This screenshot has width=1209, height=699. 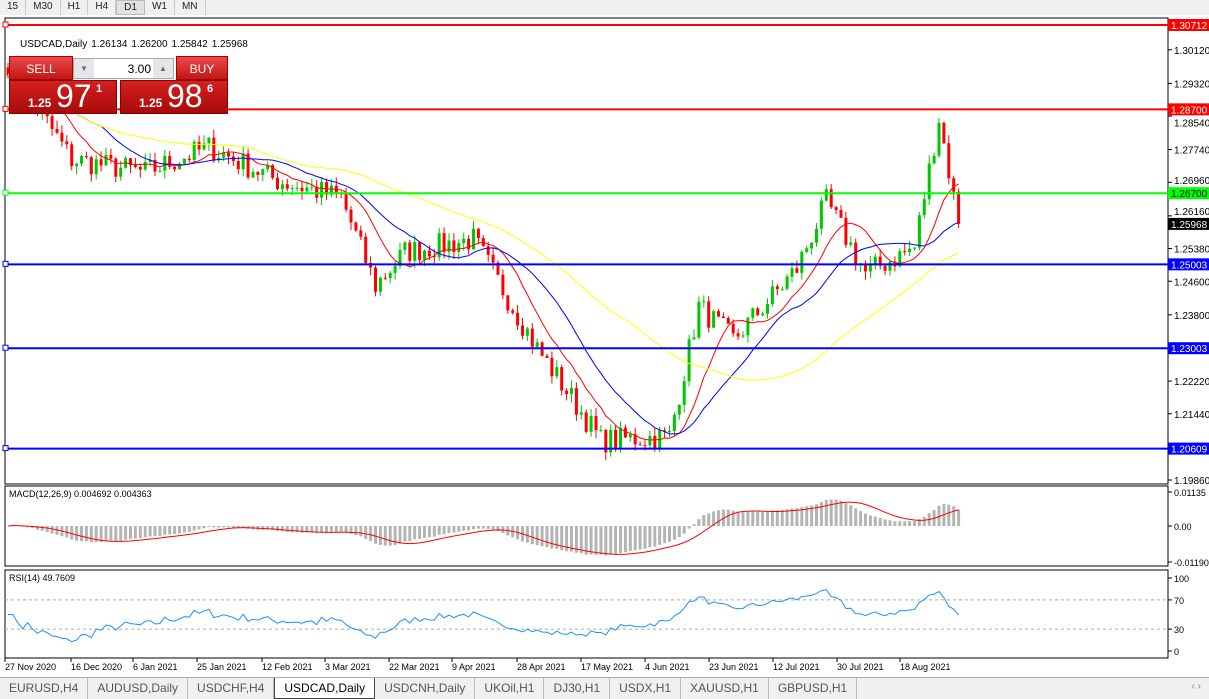 What do you see at coordinates (138, 688) in the screenshot?
I see `tab-audusd-daily: AUDUSD,Daily` at bounding box center [138, 688].